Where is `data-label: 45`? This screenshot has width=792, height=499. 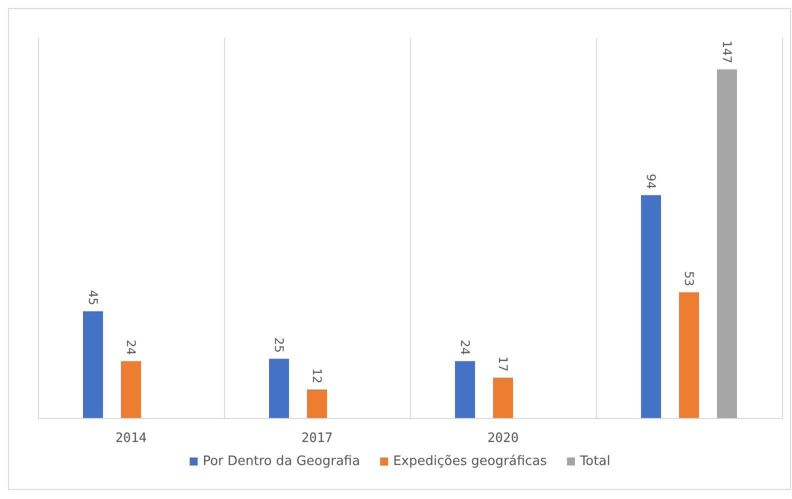 data-label: 45 is located at coordinates (93, 298).